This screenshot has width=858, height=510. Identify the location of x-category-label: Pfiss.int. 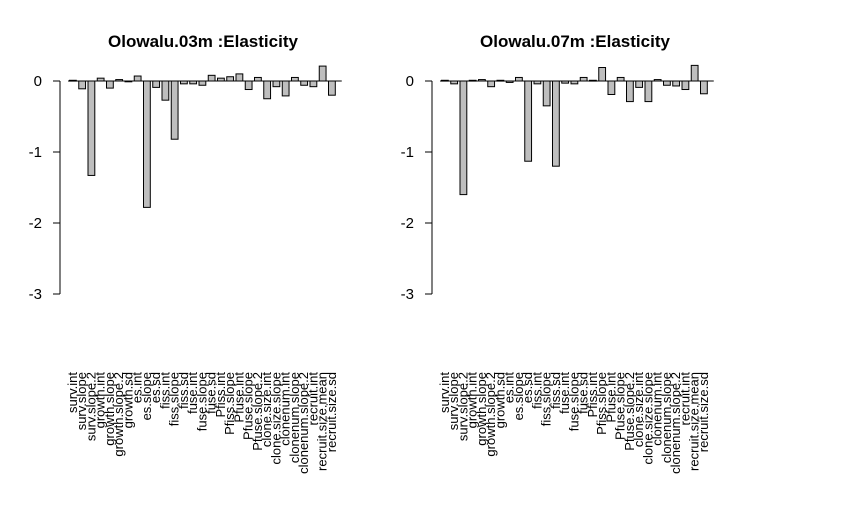
(220, 395).